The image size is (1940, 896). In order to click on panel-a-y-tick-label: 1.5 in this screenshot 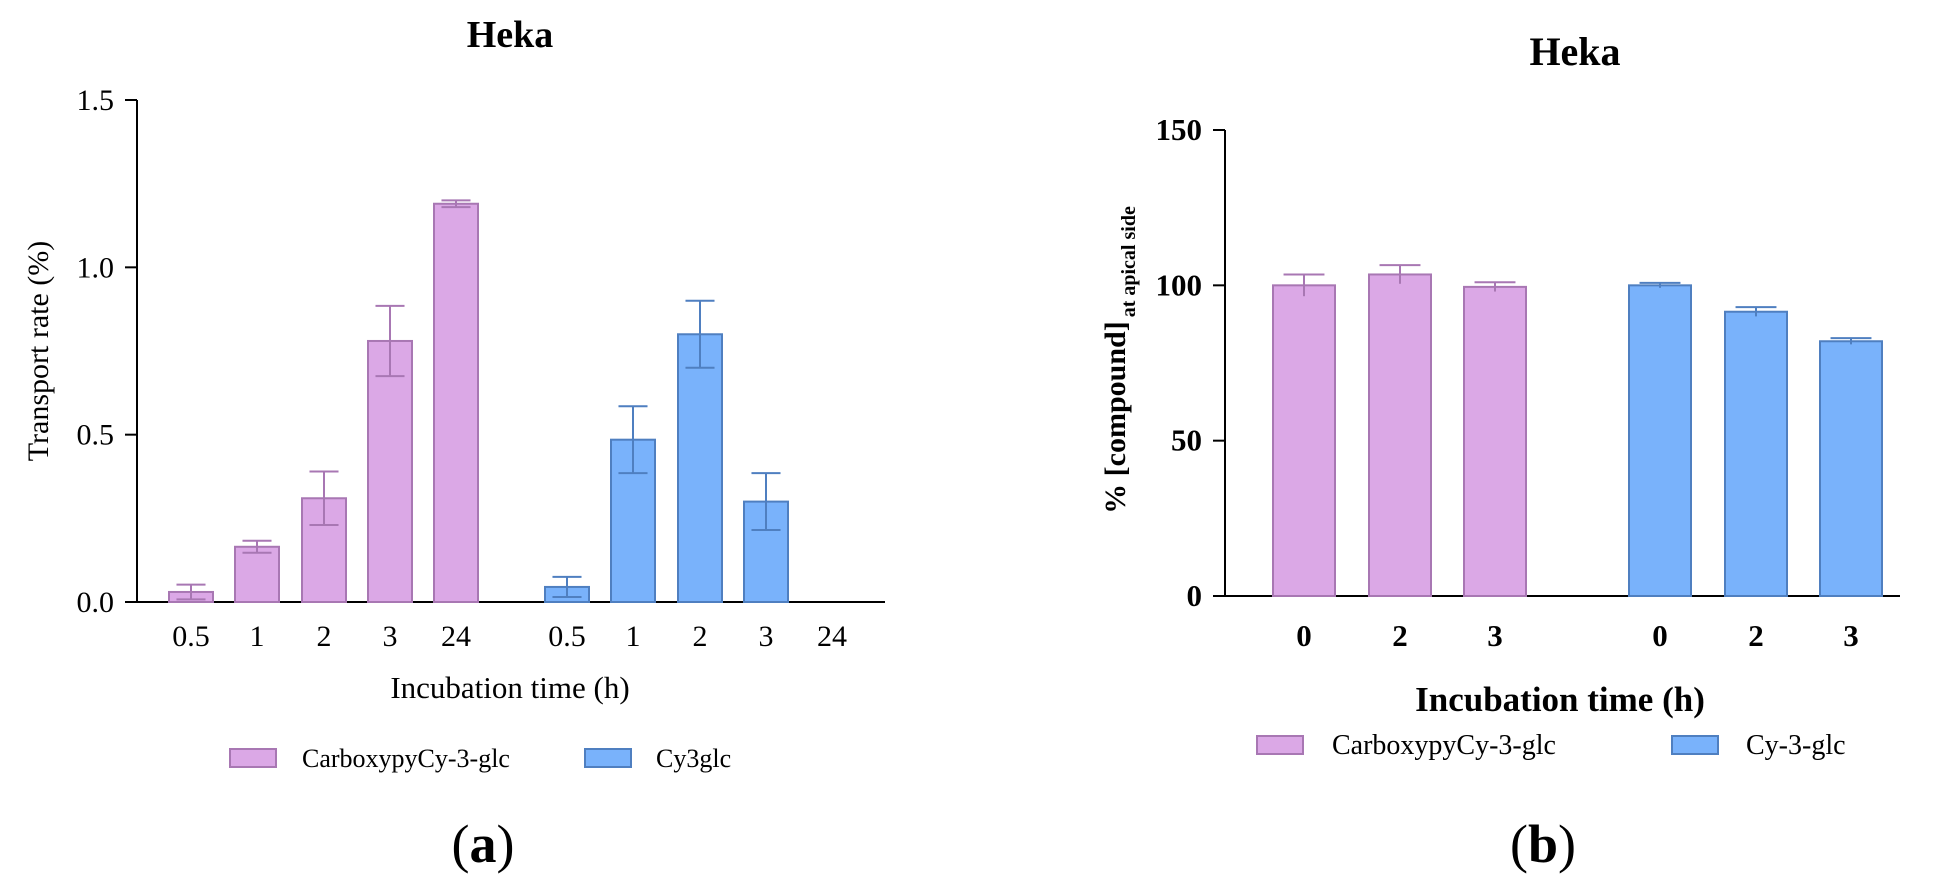, I will do `click(96, 100)`.